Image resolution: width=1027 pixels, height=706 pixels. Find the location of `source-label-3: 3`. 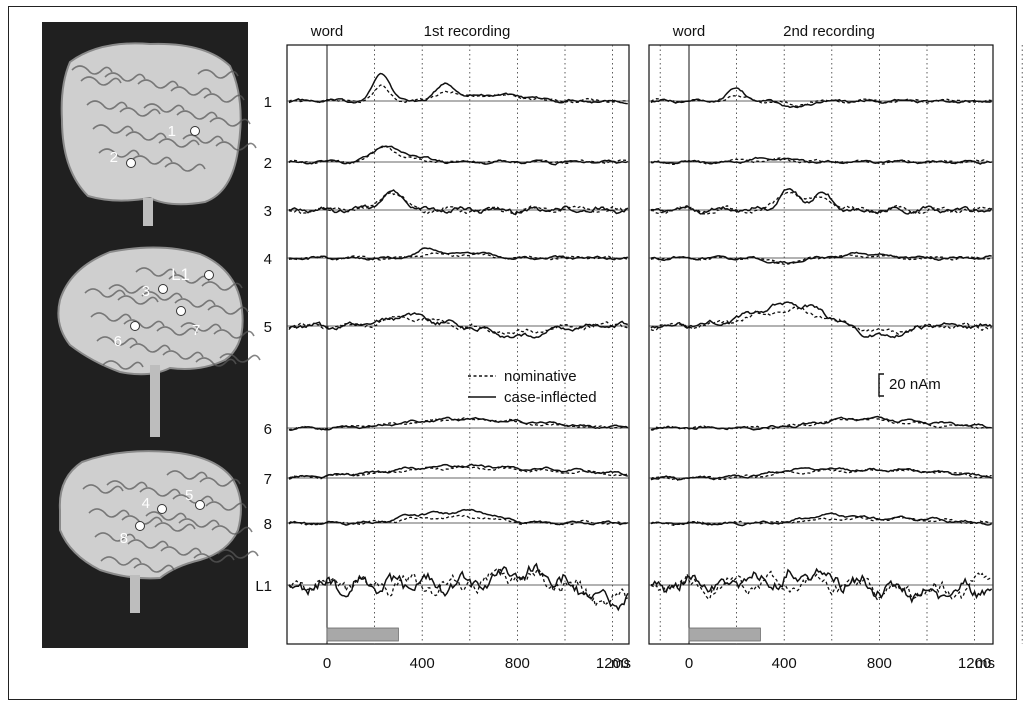

source-label-3: 3 is located at coordinates (146, 291).